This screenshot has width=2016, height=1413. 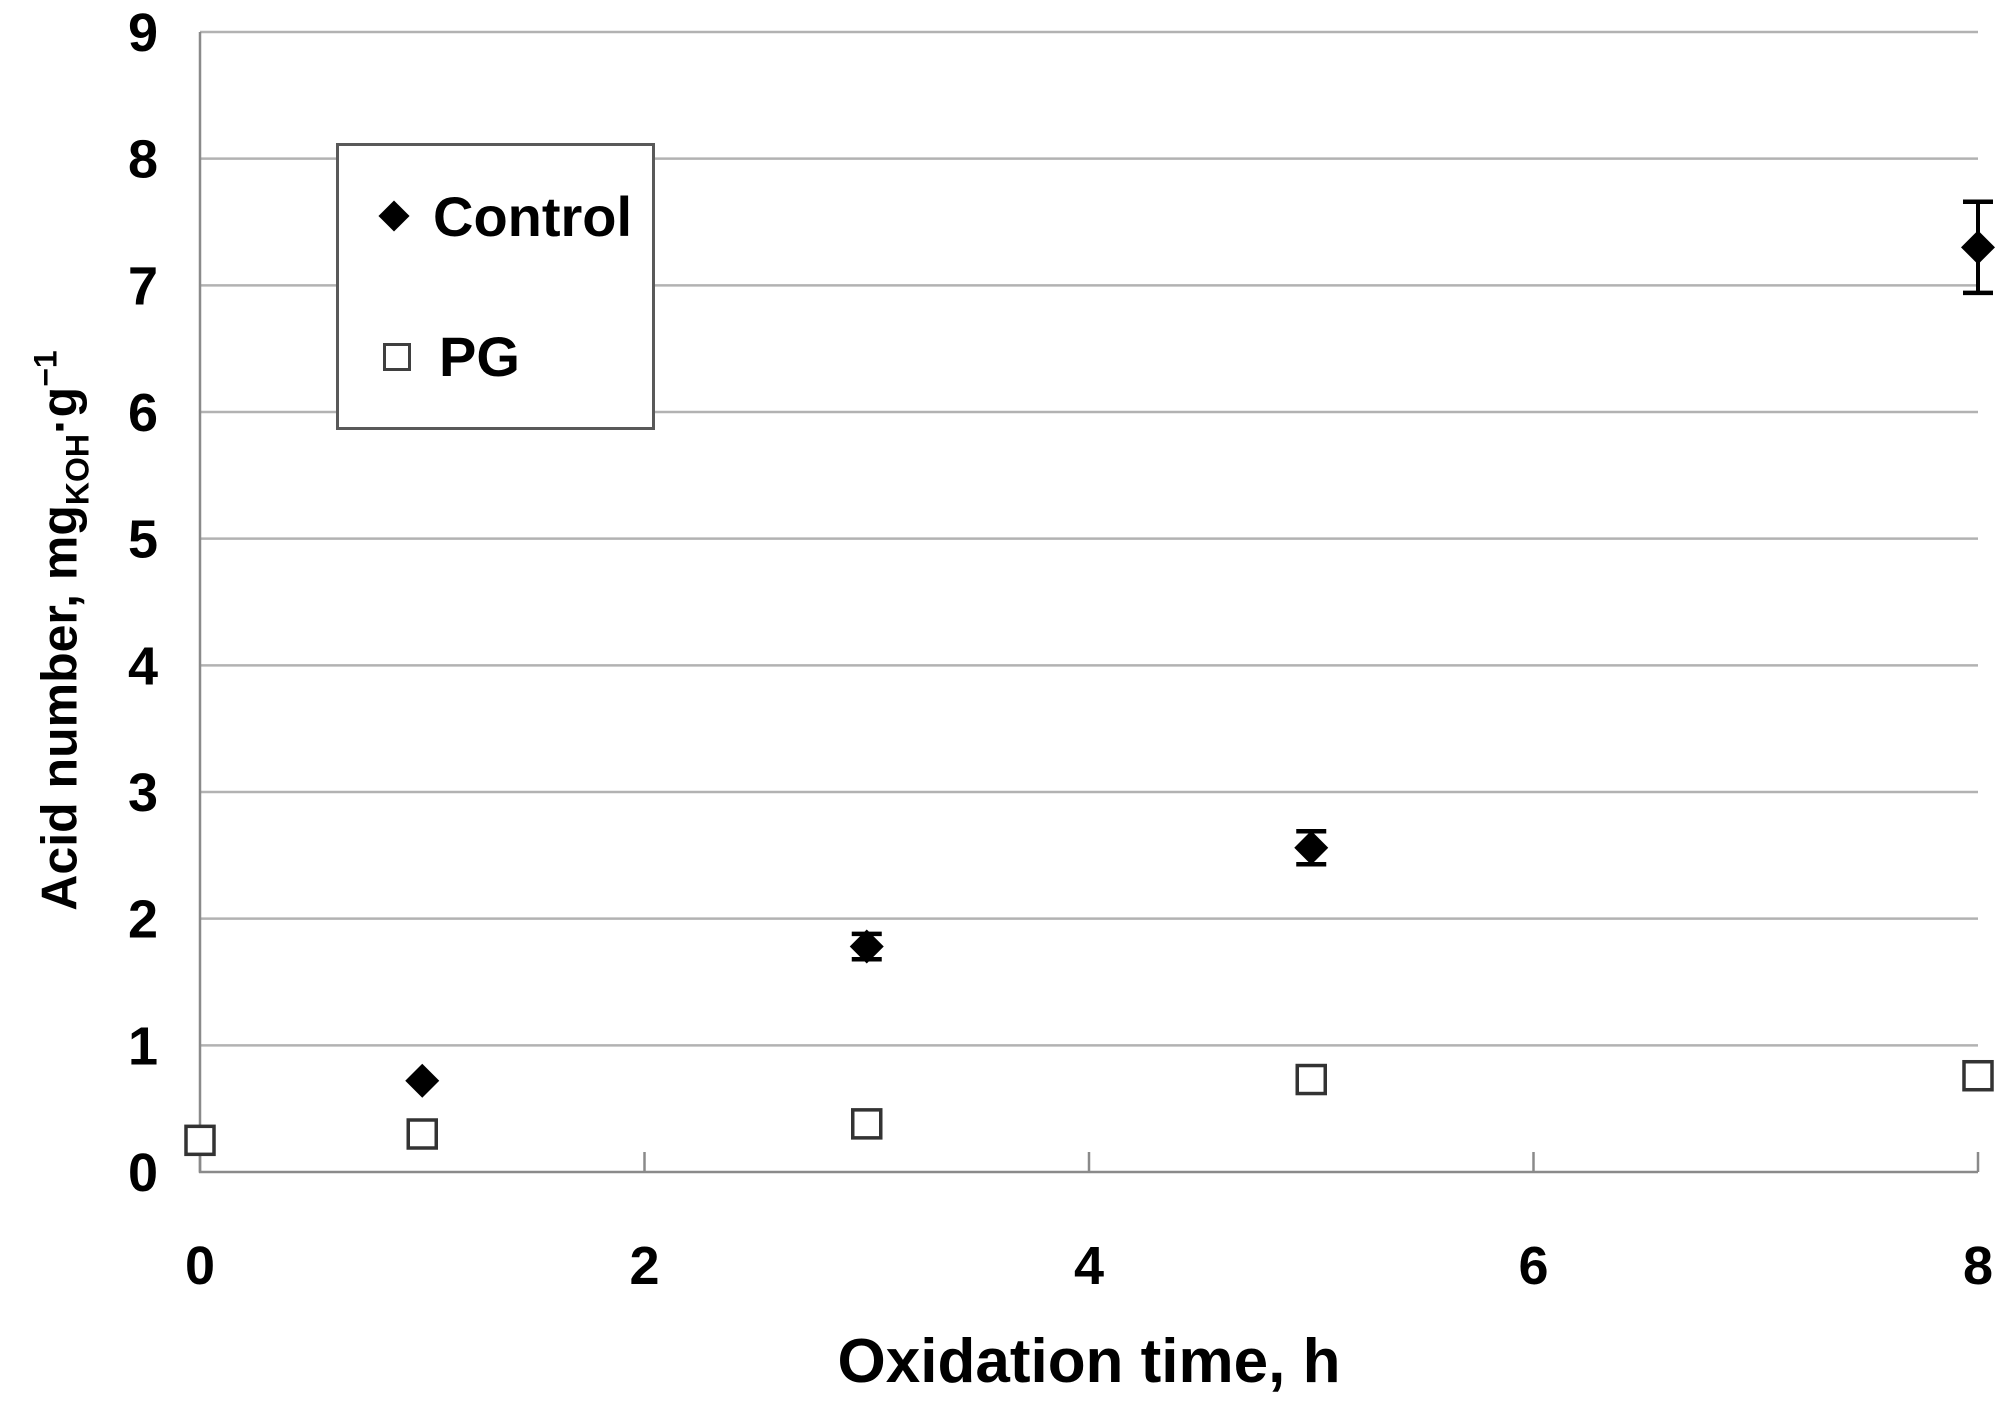 I want to click on x-tick-label: 6, so click(x=1533, y=1266).